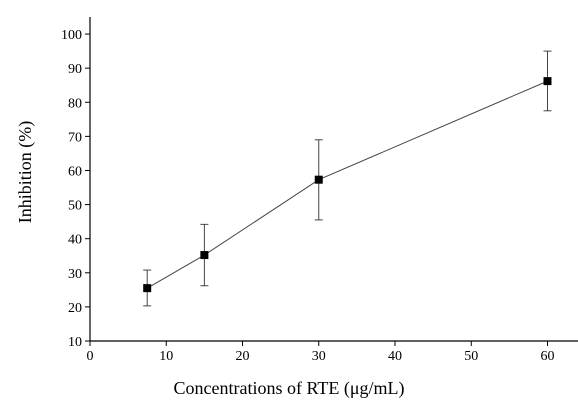  I want to click on x-tick-label: 60, so click(548, 356).